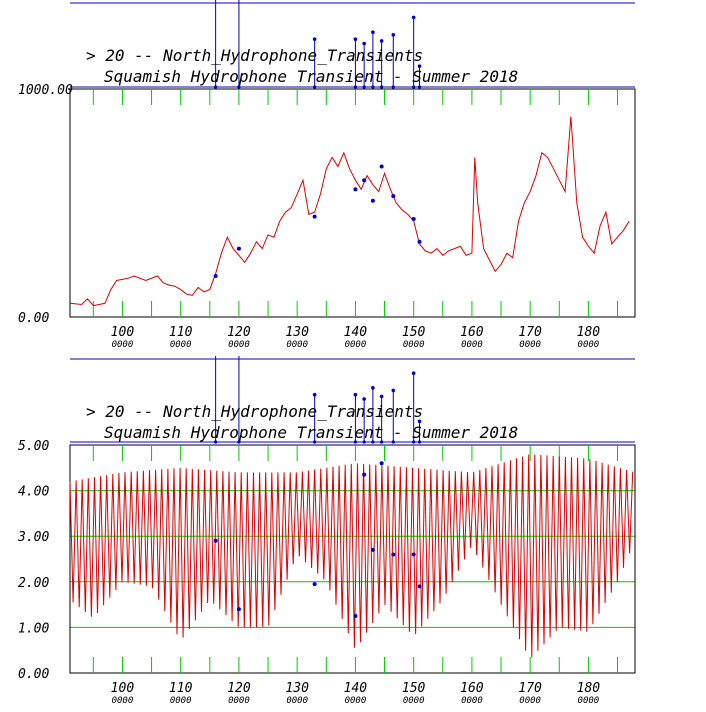  What do you see at coordinates (33, 560) in the screenshot?
I see `y-tick-labels: 0.00 1.00 2.00 3.00 4.00 5.00` at bounding box center [33, 560].